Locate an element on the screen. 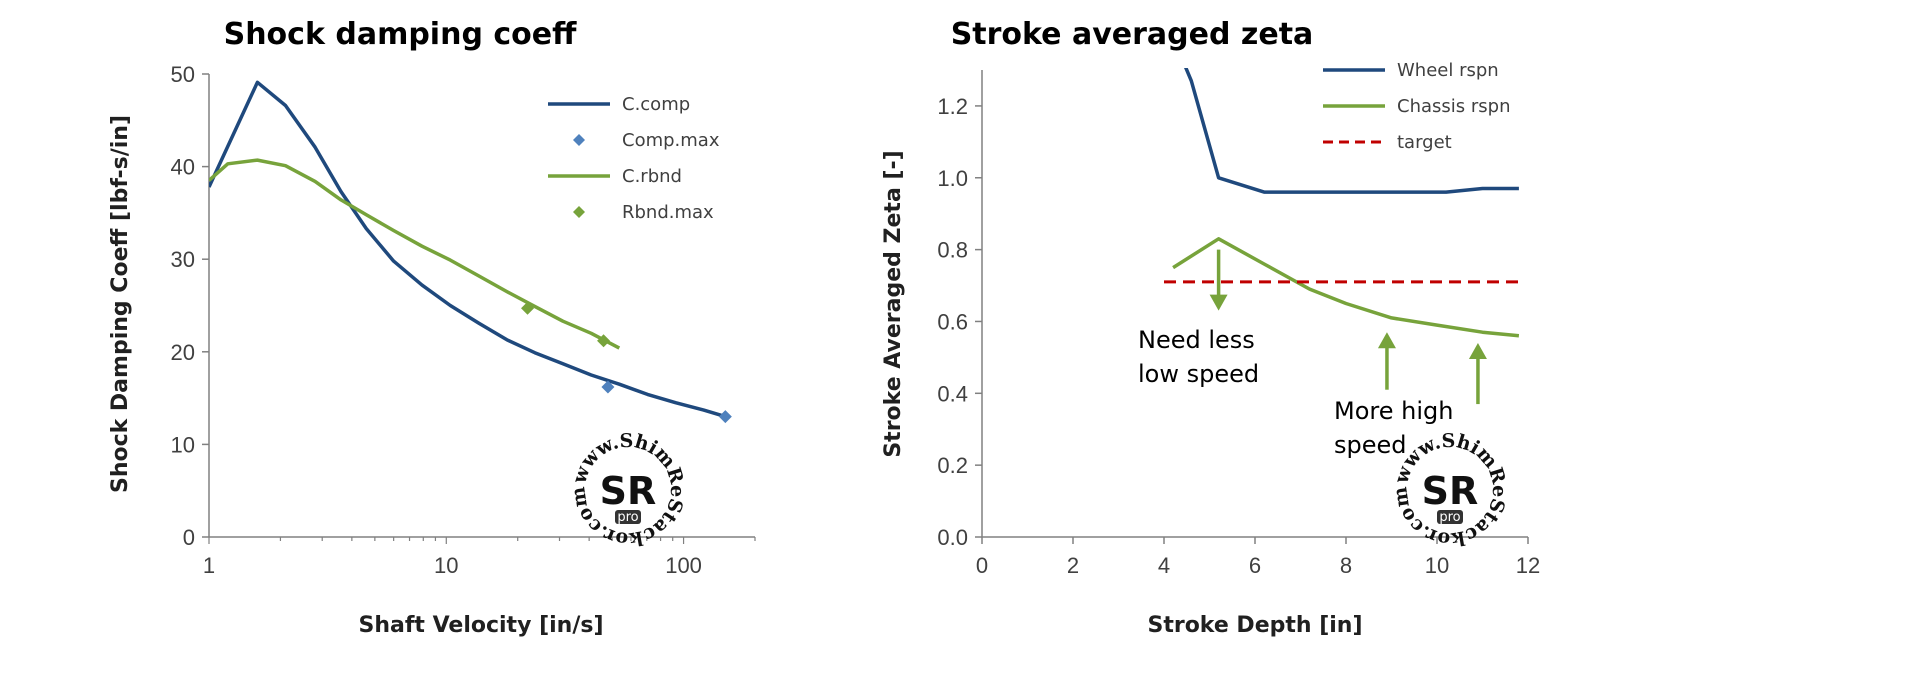 The image size is (1920, 676). line-chassis-rspn is located at coordinates (1346, 287).